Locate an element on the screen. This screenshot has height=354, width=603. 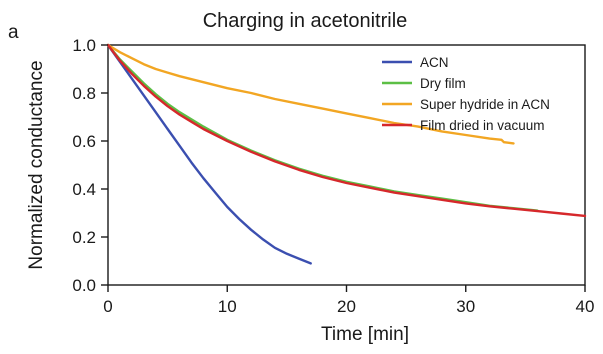
x-axis-title: Time [min] is located at coordinates (365, 334).